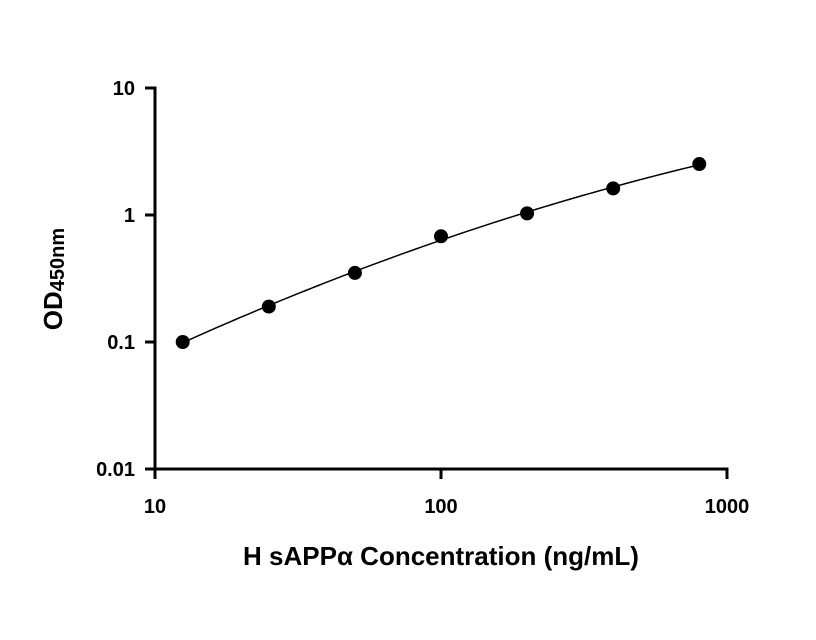 Image resolution: width=816 pixels, height=640 pixels. I want to click on y-axis-title: OD450nm, so click(53, 279).